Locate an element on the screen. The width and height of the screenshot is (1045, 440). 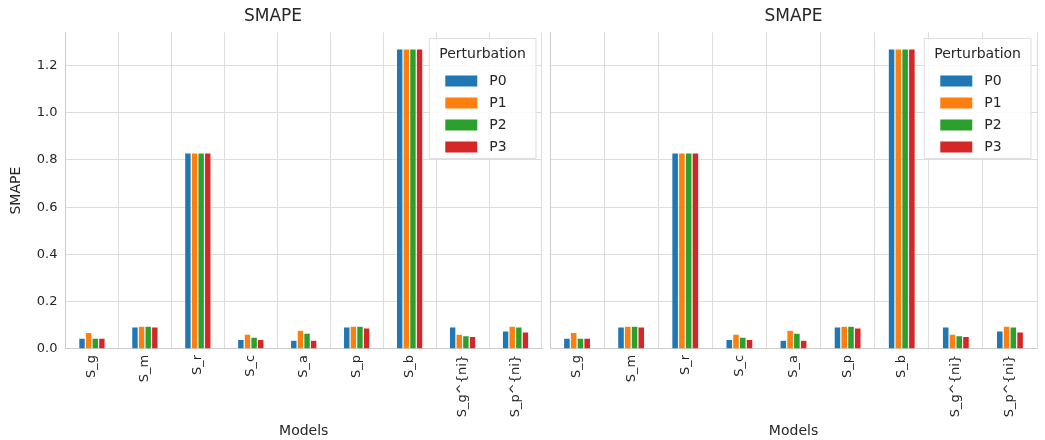
y-tick-label: 0.6 is located at coordinates (47, 206).